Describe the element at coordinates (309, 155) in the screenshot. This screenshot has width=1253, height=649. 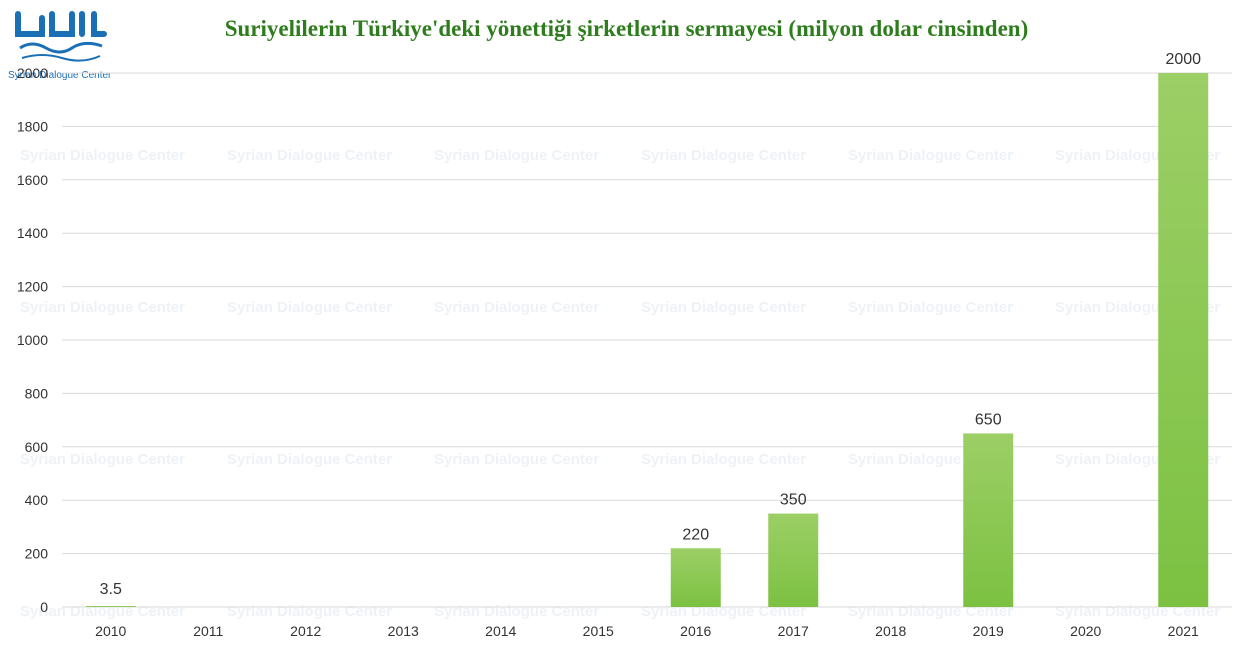
I see `watermark-text-1: Syrian Dialogue Center` at that location.